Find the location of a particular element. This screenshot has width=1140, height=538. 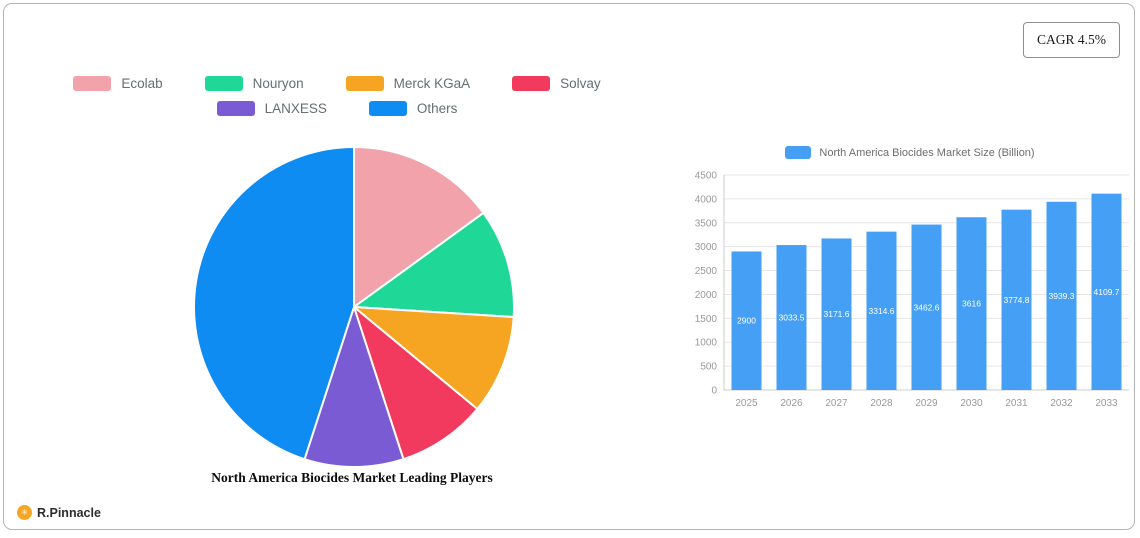

bar-2031 is located at coordinates (1016, 299).